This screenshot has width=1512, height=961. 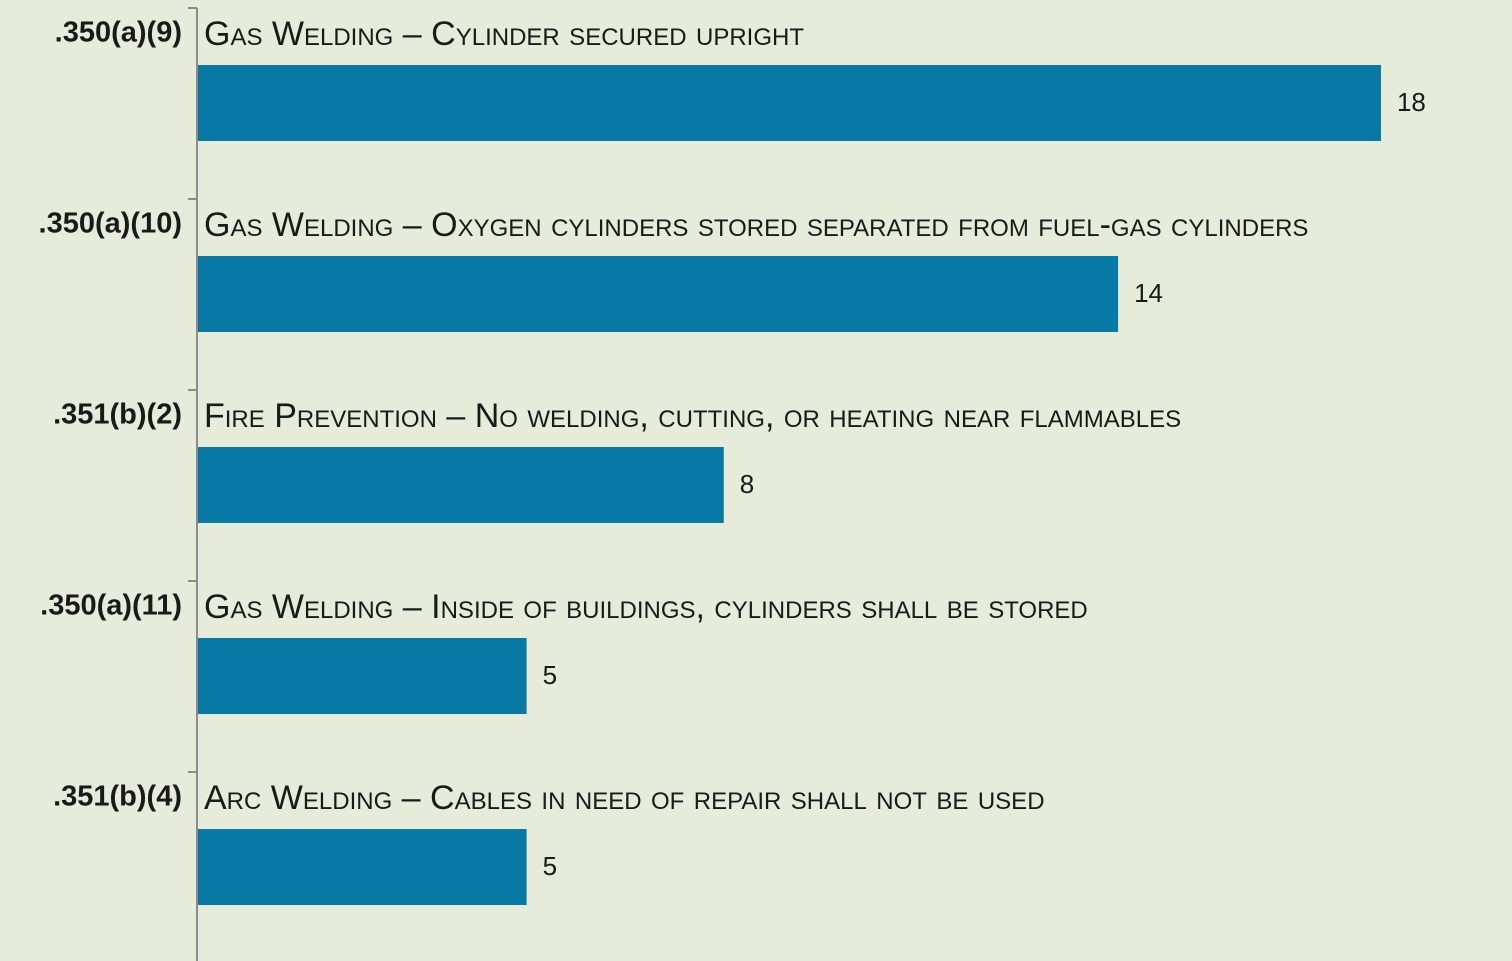 I want to click on category-description: Gas Welding – Cylinder secured upright, so click(x=504, y=34).